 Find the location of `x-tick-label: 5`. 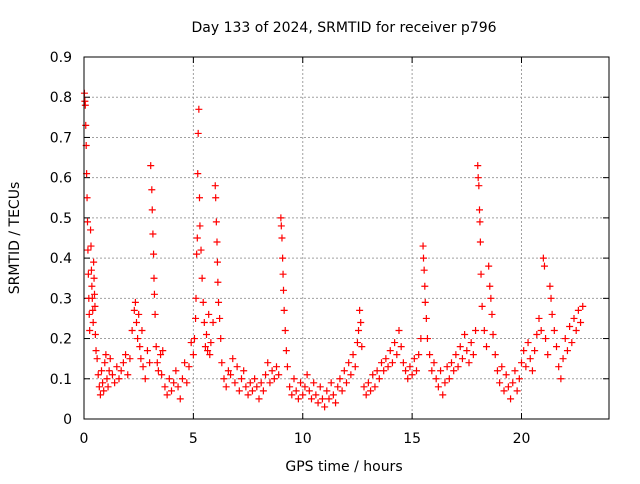

x-tick-label: 5 is located at coordinates (193, 439).